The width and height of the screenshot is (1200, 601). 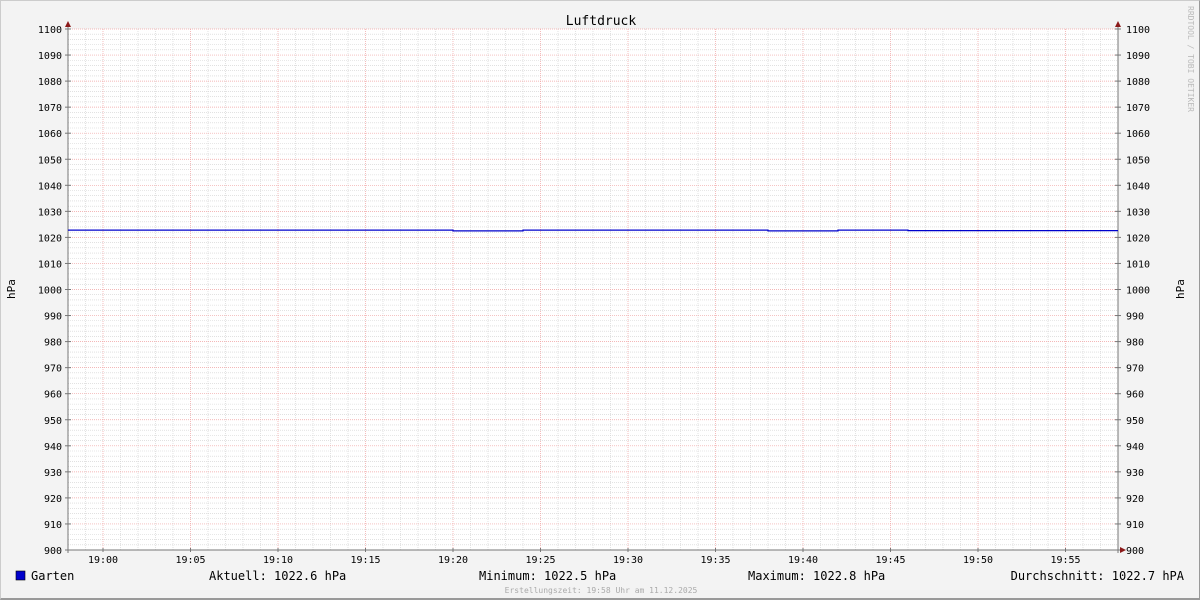 I want to click on y-tick-label-right: 960, so click(x=1135, y=395).